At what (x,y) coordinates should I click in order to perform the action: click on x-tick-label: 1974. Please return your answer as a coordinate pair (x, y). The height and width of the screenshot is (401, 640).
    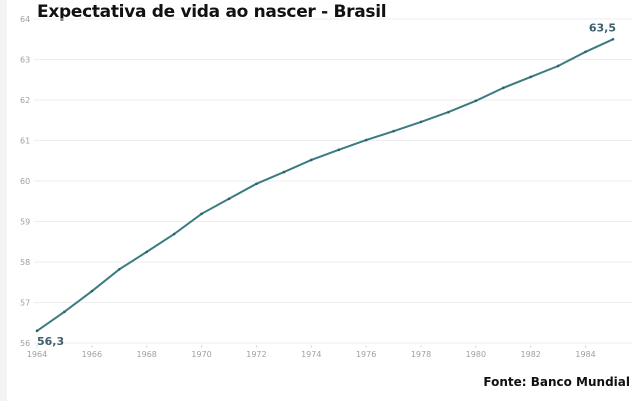
    Looking at the image, I should click on (311, 354).